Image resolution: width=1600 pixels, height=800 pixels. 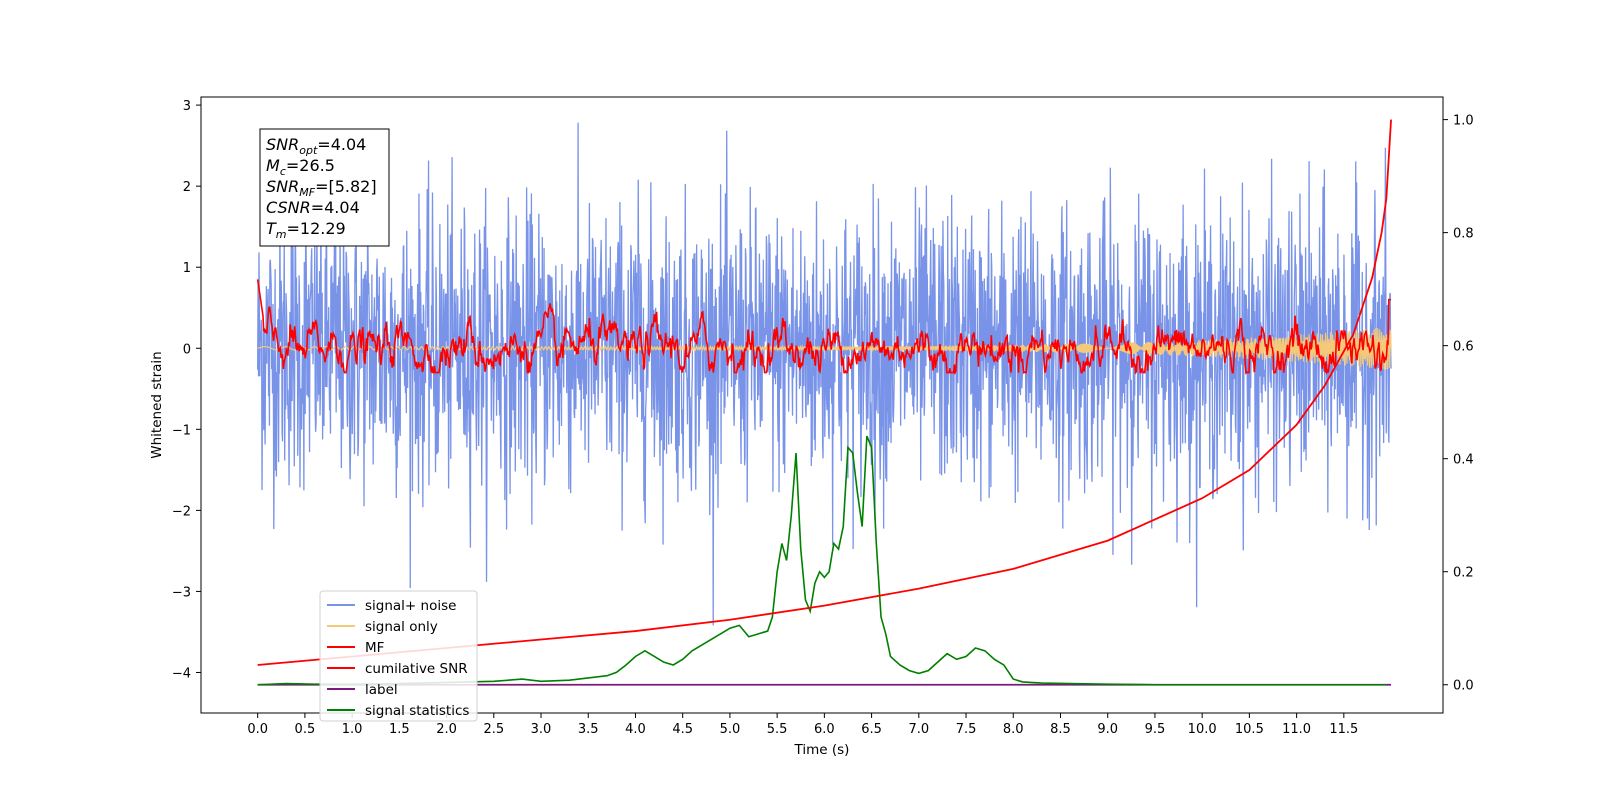 What do you see at coordinates (730, 729) in the screenshot?
I see `x-tick-label: 5.0` at bounding box center [730, 729].